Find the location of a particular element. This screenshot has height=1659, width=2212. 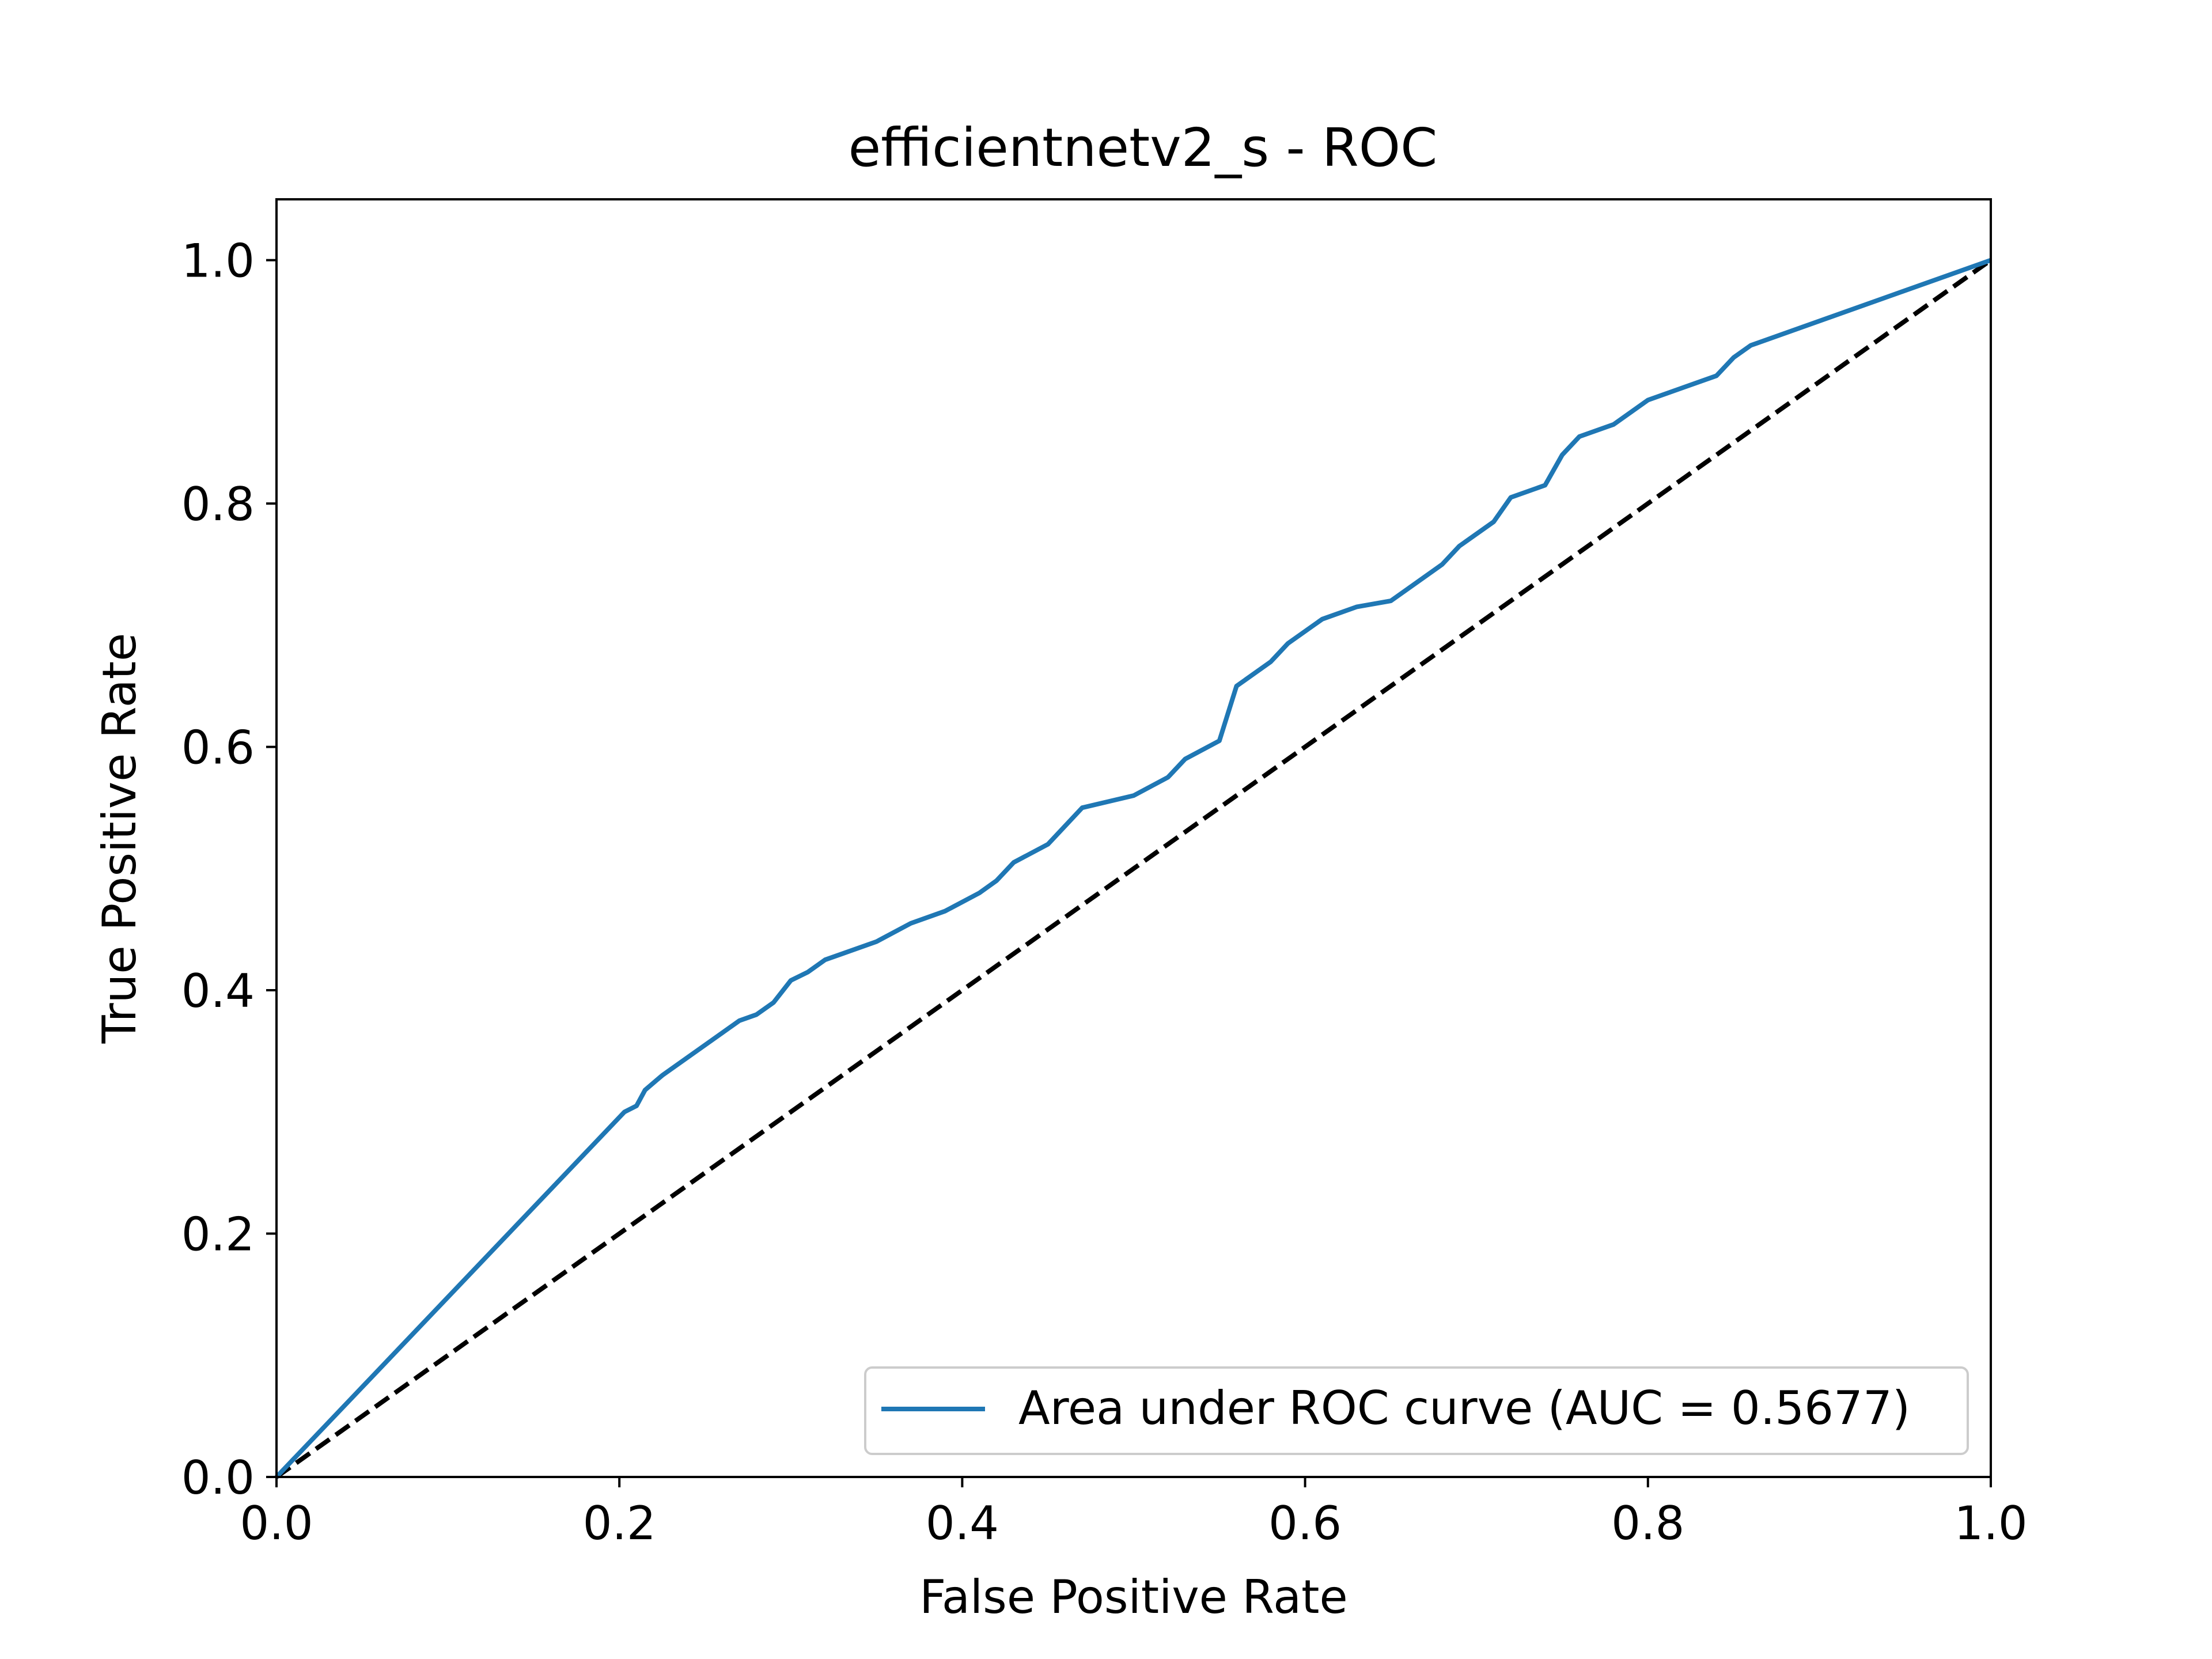

y-tick-label: 0.6 is located at coordinates (218, 748).